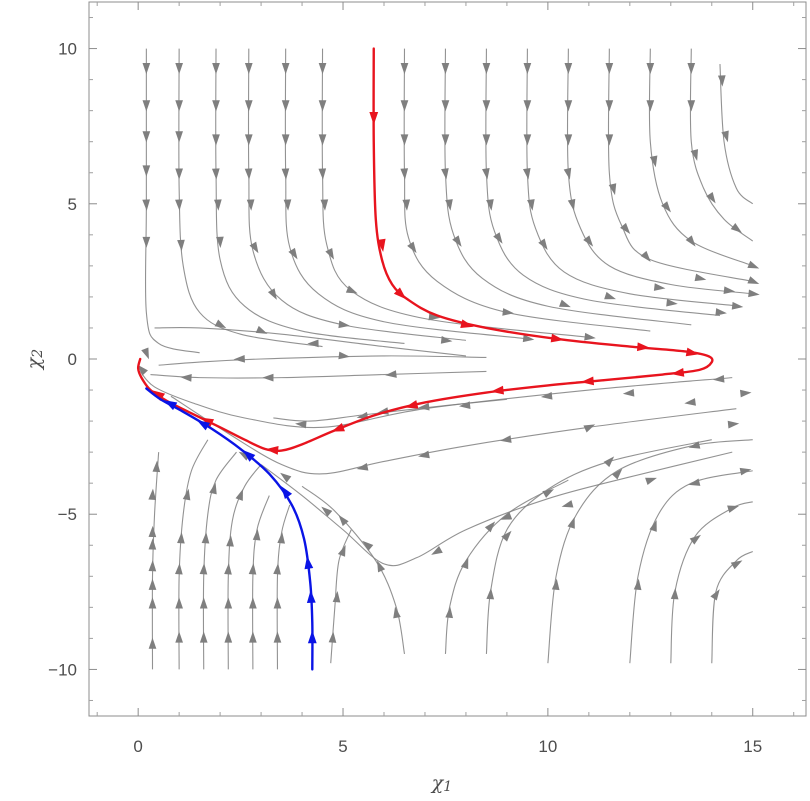  What do you see at coordinates (547, 746) in the screenshot?
I see `x-tick-label: 10` at bounding box center [547, 746].